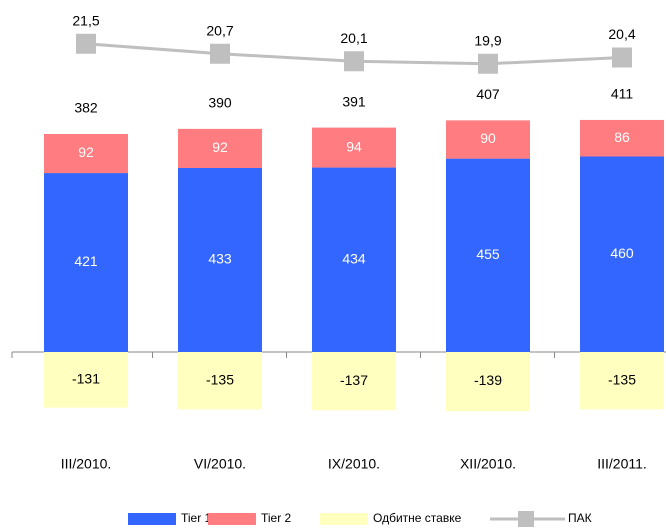  What do you see at coordinates (354, 101) in the screenshot?
I see `total-label: 391` at bounding box center [354, 101].